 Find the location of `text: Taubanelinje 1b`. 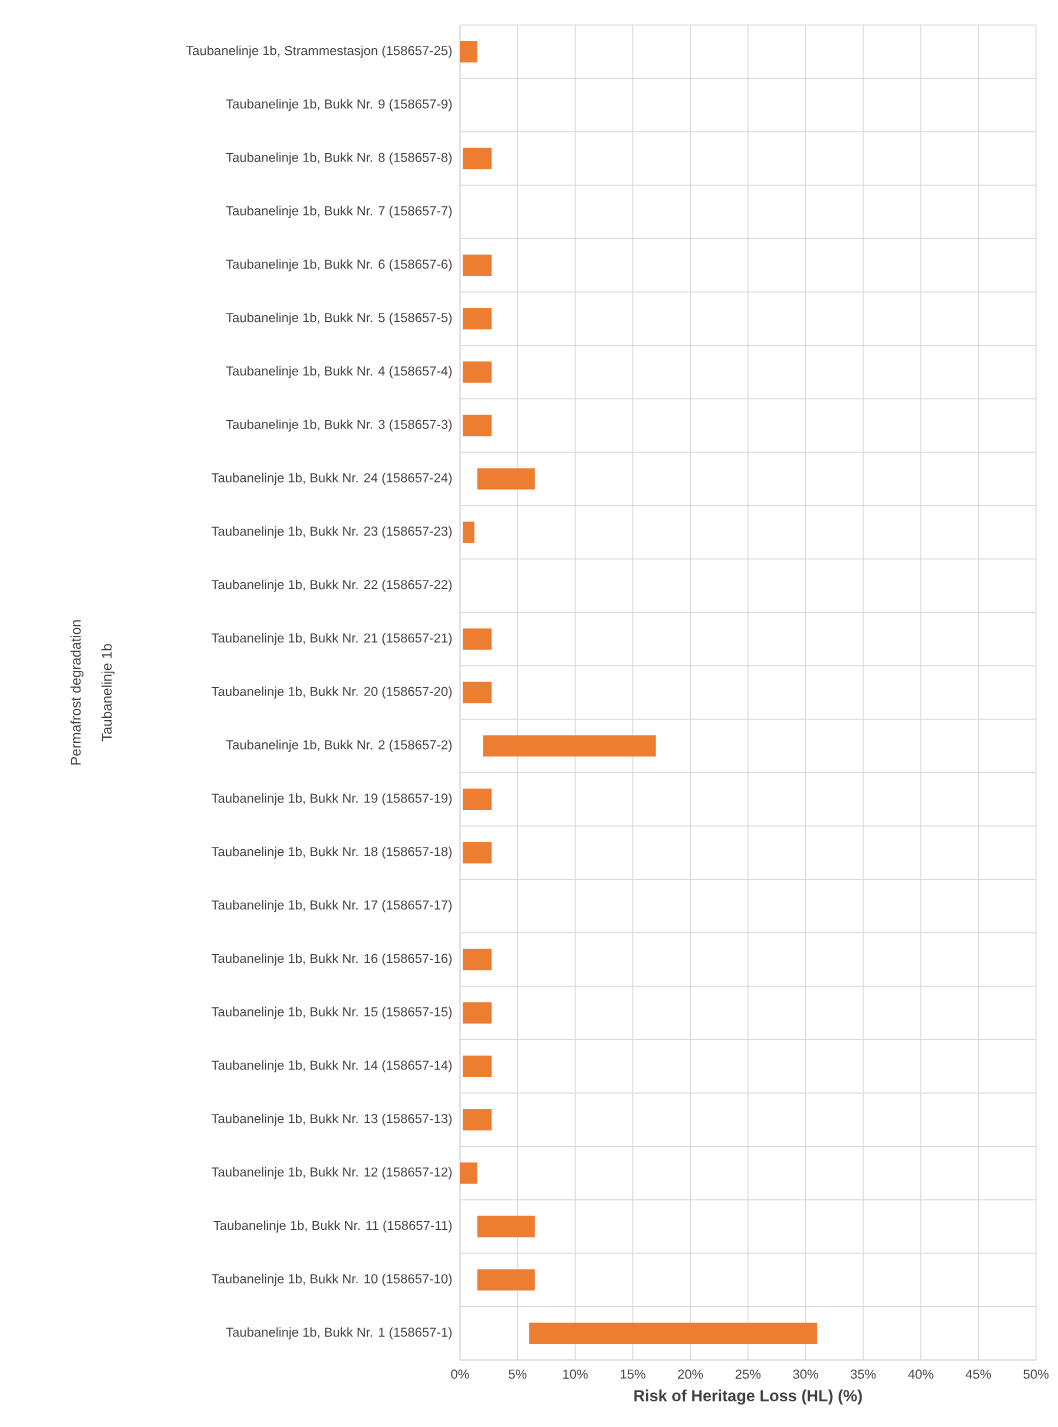

text: Taubanelinje 1b is located at coordinates (108, 693).